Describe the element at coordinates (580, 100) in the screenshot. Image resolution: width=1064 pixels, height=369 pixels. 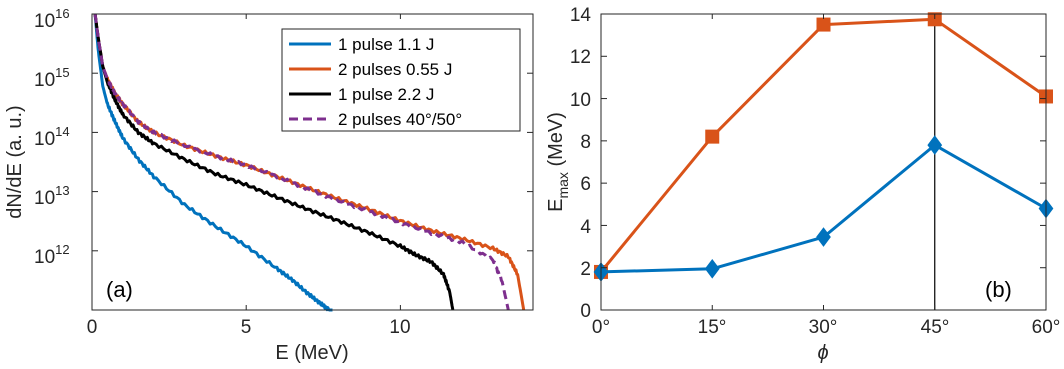
I see `y-tick-label: 10` at that location.